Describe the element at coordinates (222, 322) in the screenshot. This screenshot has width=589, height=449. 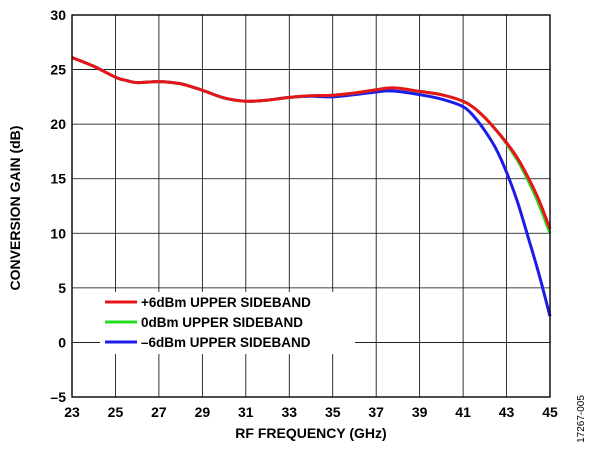
I see `legend-label: 0dBm UPPER SIDEBAND` at that location.